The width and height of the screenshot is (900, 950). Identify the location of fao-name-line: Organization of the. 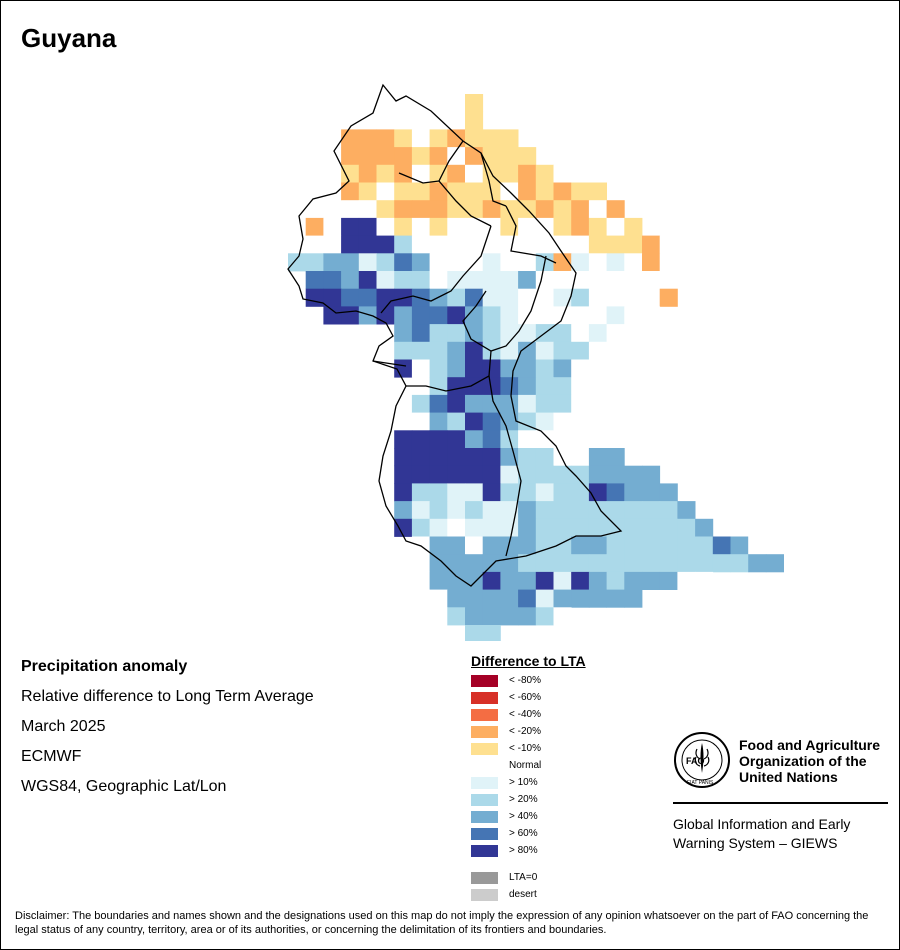
(803, 761).